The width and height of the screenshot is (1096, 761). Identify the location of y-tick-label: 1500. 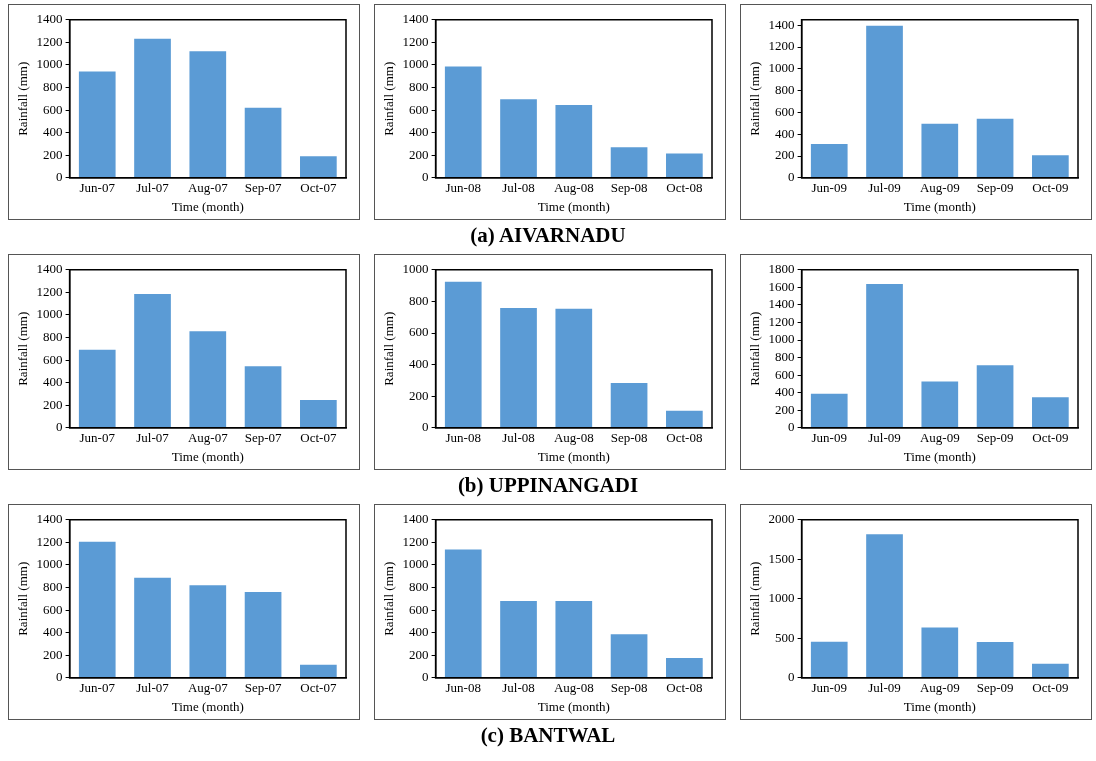
(781, 558).